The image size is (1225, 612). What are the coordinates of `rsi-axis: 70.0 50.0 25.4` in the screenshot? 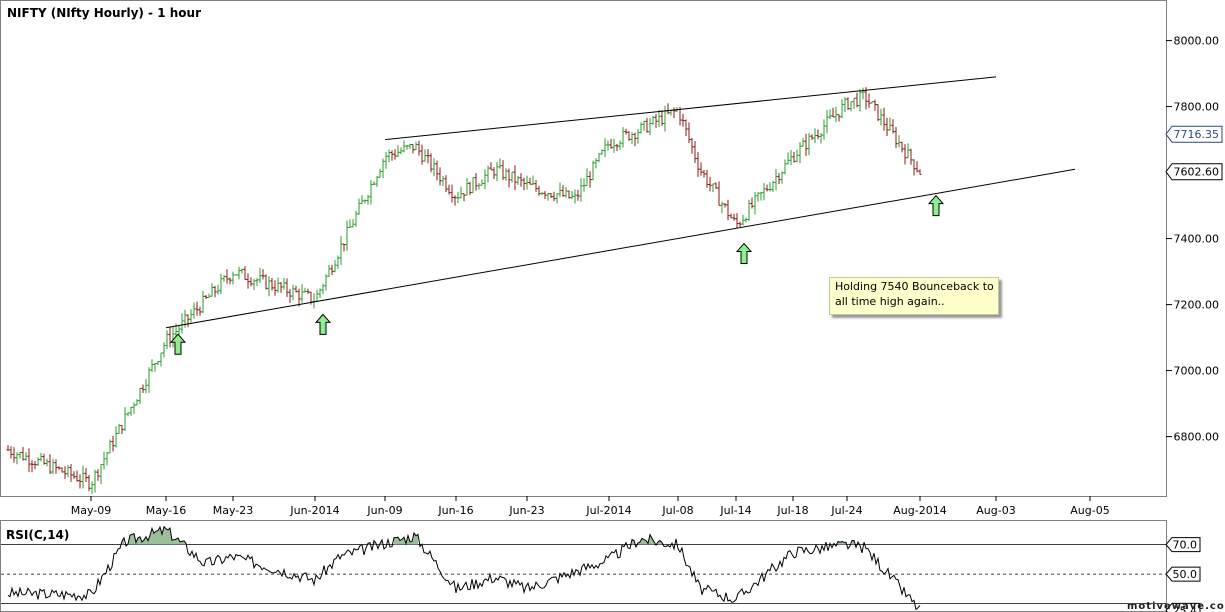 It's located at (1183, 574).